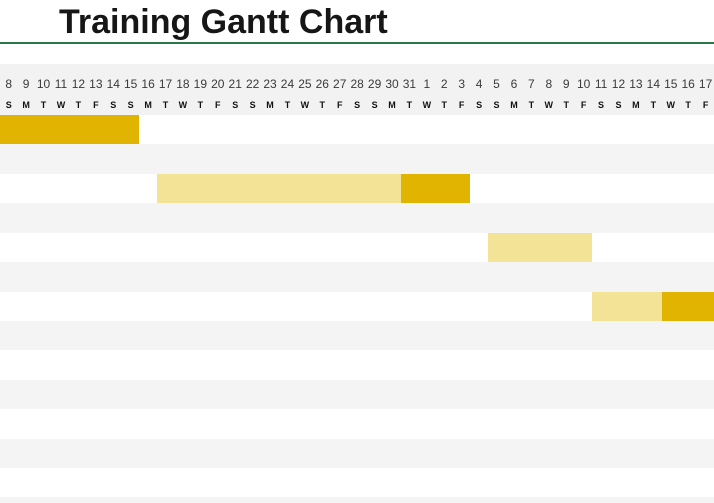  What do you see at coordinates (183, 84) in the screenshot?
I see `timeline-date-label: 18` at bounding box center [183, 84].